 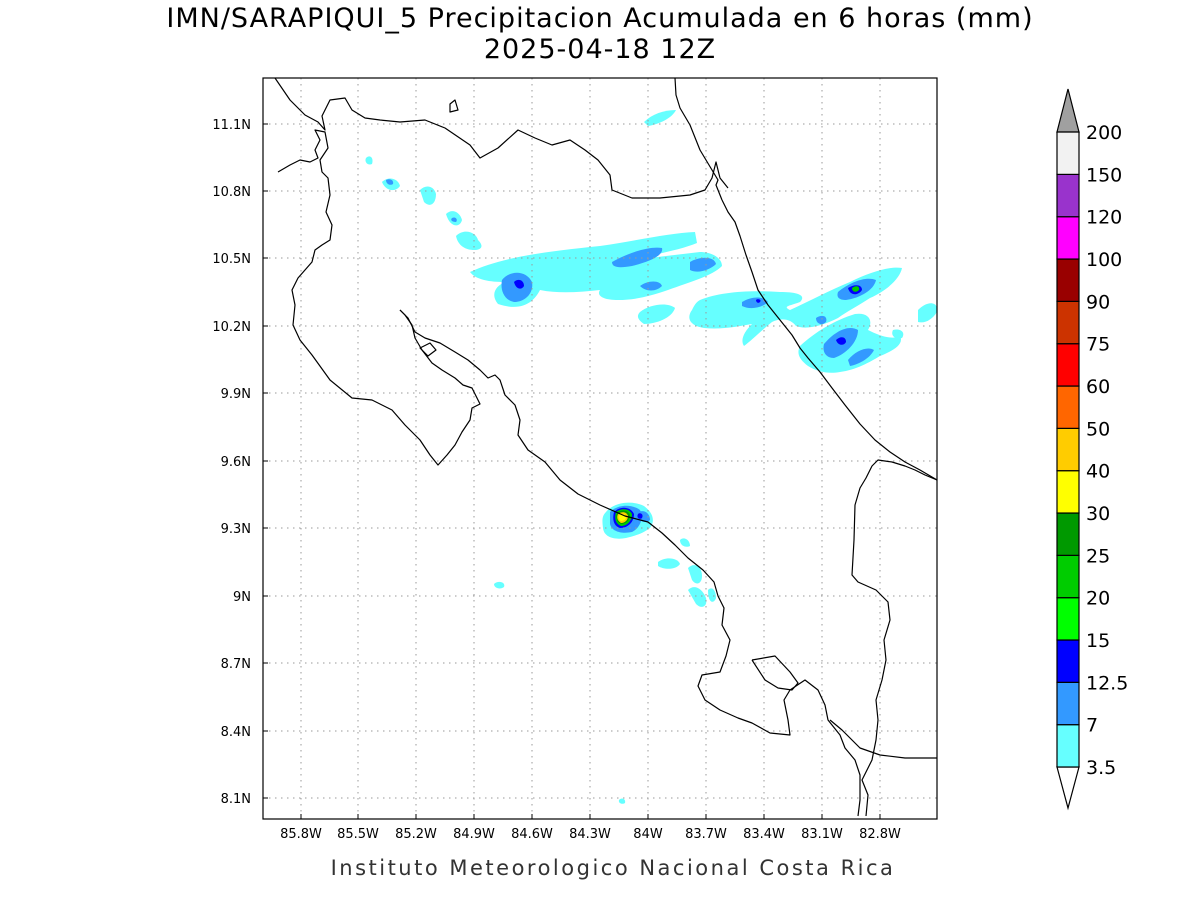 What do you see at coordinates (775, 673) in the screenshot?
I see `osa-golfito-coast` at bounding box center [775, 673].